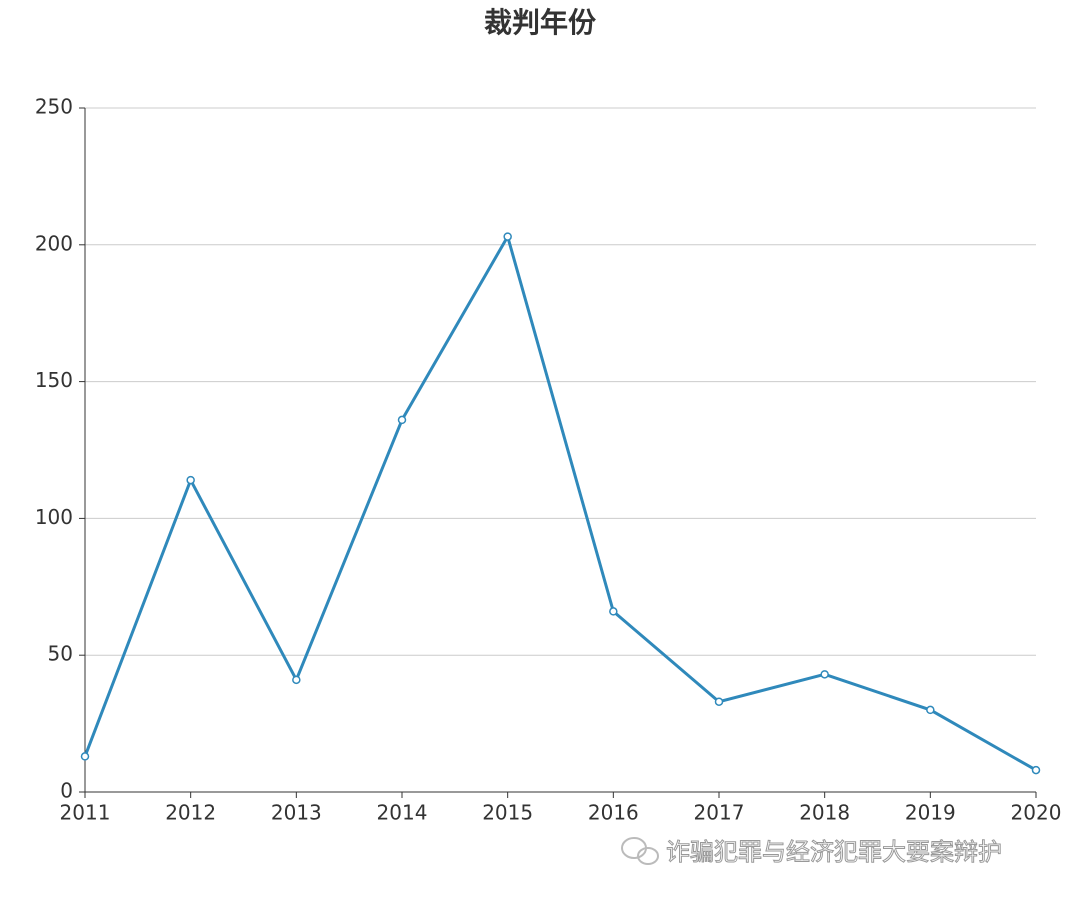  I want to click on x-tick-label: 2018, so click(824, 813).